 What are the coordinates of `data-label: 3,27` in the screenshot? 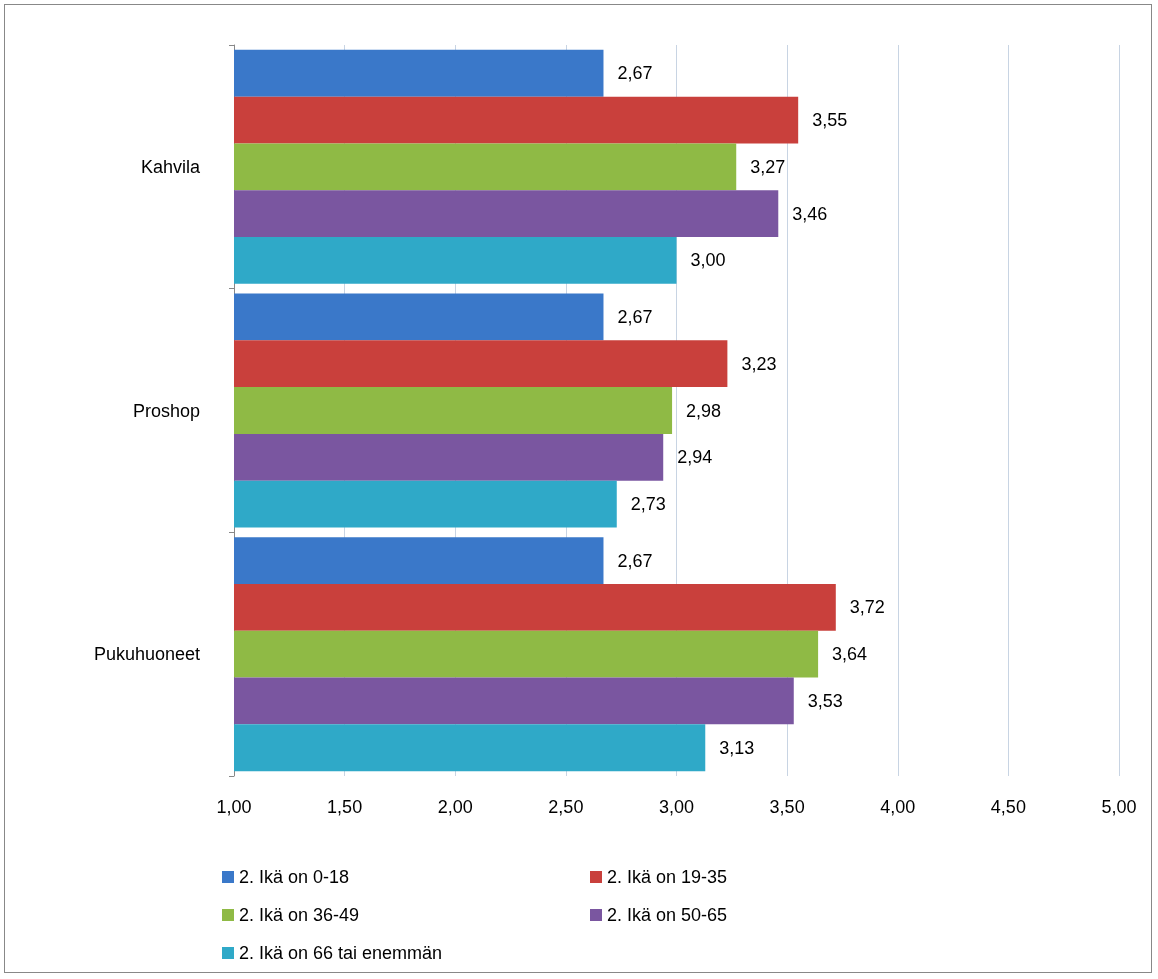 It's located at (768, 166).